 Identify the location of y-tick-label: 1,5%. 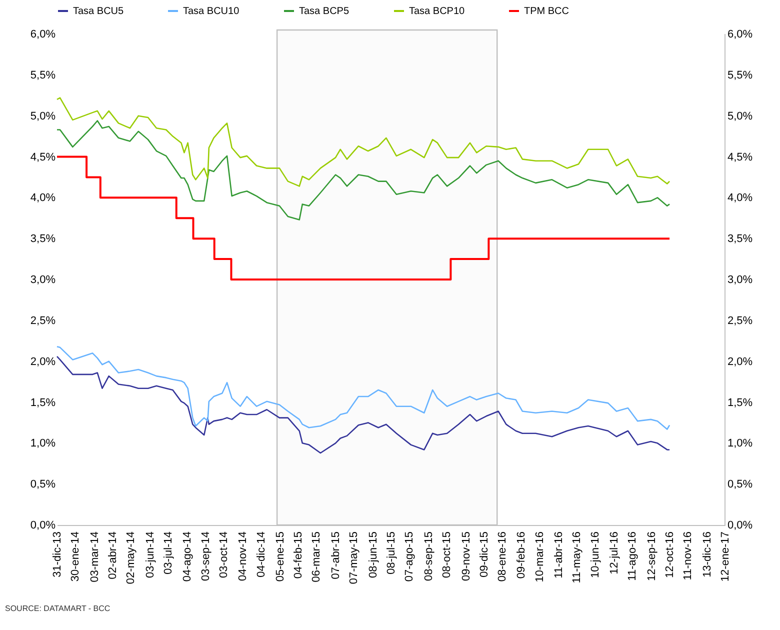
(43, 402).